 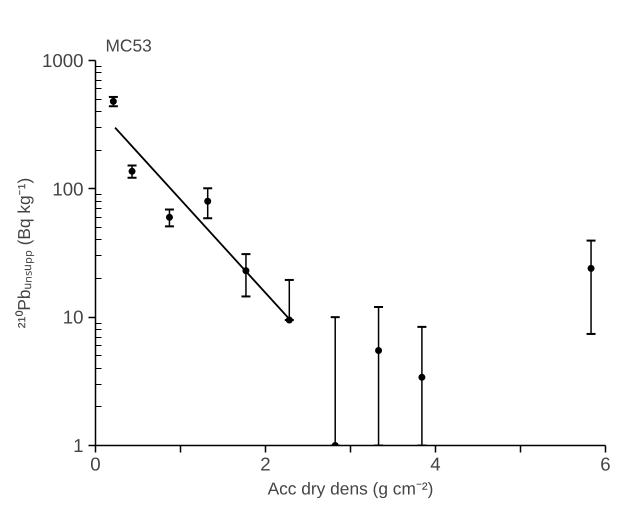 What do you see at coordinates (68, 189) in the screenshot?
I see `y-tick-label: 100` at bounding box center [68, 189].